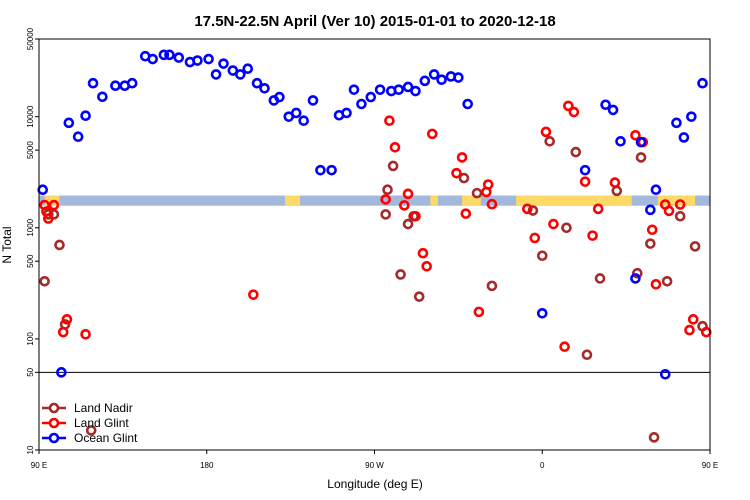  I want to click on legend-marker, so click(54, 423).